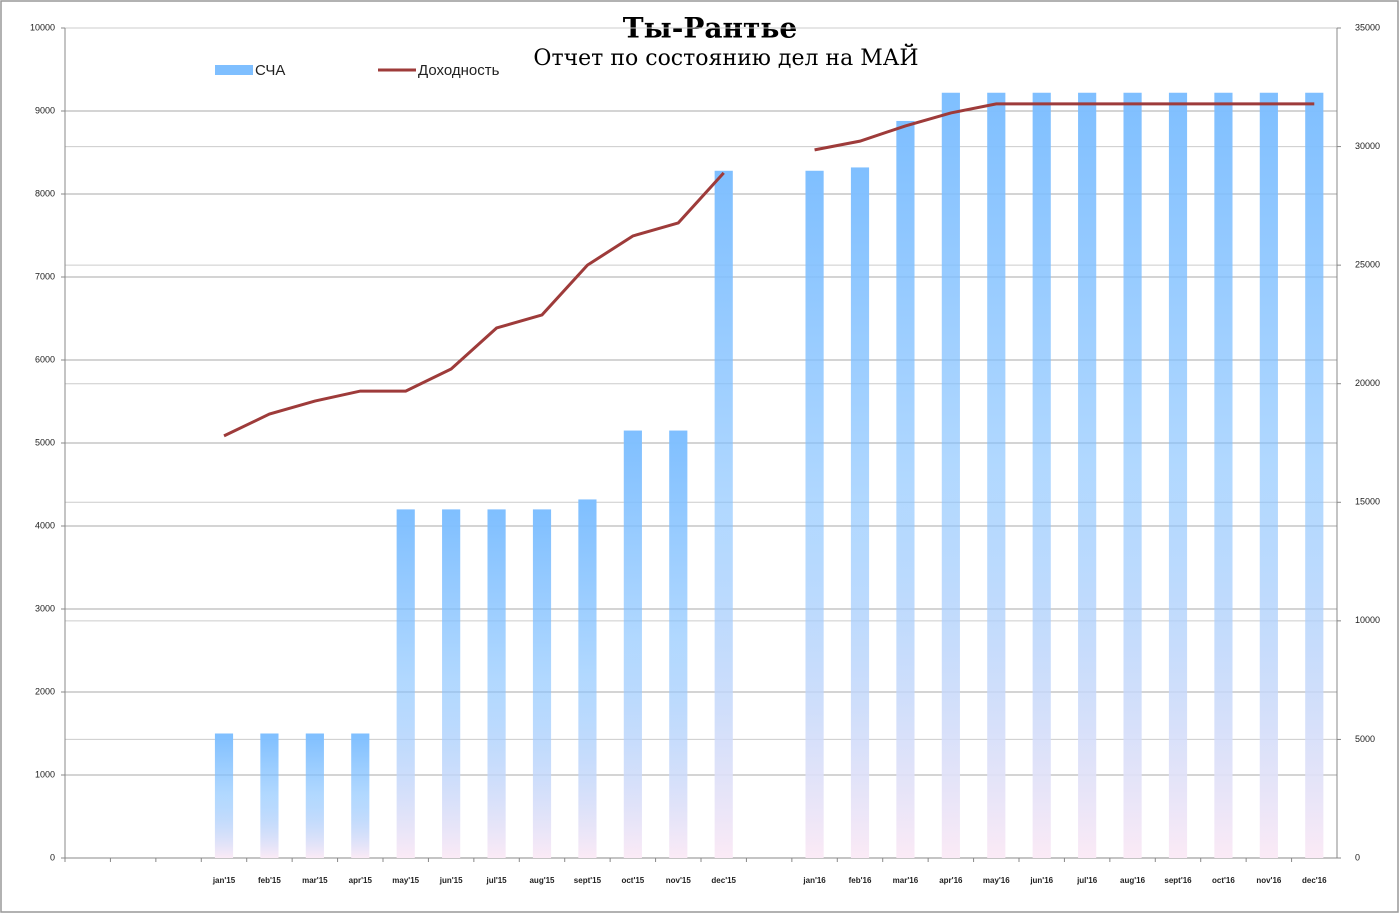 The height and width of the screenshot is (915, 1400). Describe the element at coordinates (269, 880) in the screenshot. I see `x-tick-label: feb'15` at that location.